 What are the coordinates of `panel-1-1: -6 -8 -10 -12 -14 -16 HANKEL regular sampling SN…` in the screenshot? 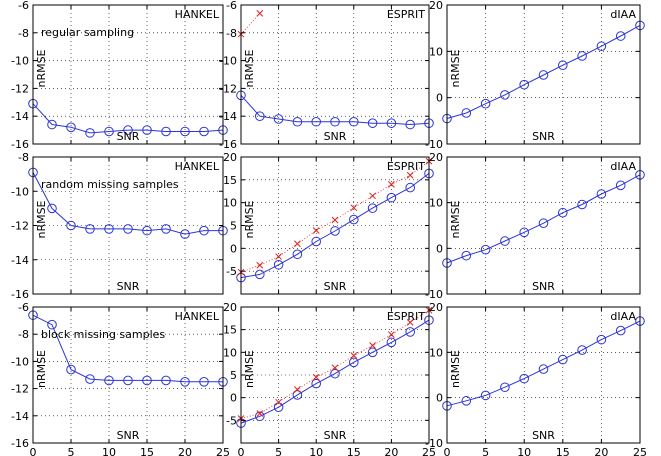 It's located at (119, 75).